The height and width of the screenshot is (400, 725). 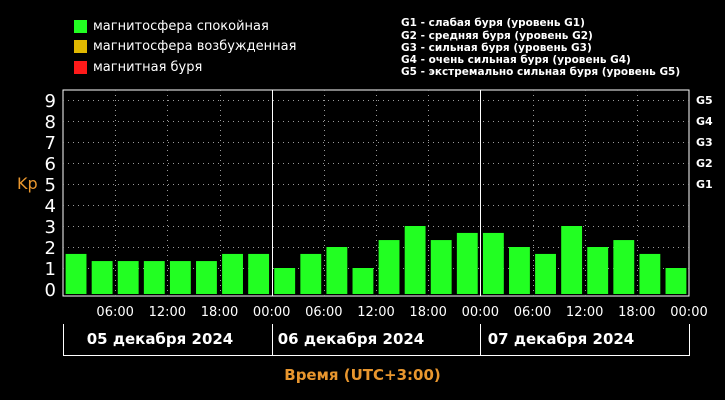 What do you see at coordinates (496, 48) in the screenshot?
I see `storm-level-g3: G3 - сильная буря (уровень G3)` at bounding box center [496, 48].